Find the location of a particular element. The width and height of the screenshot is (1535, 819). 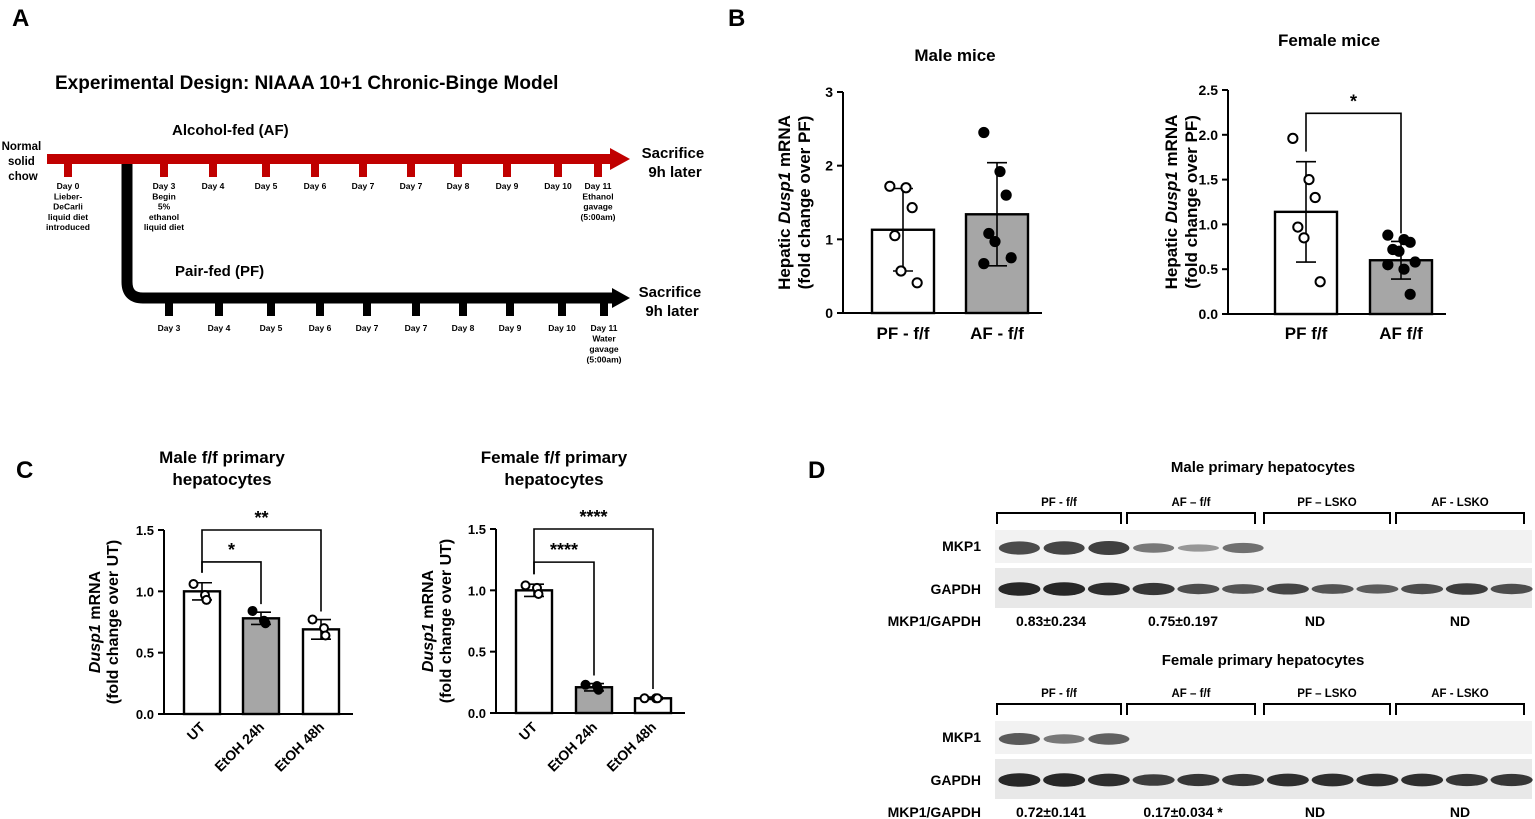

blot-group-label: AF - LSKO is located at coordinates (1460, 694).